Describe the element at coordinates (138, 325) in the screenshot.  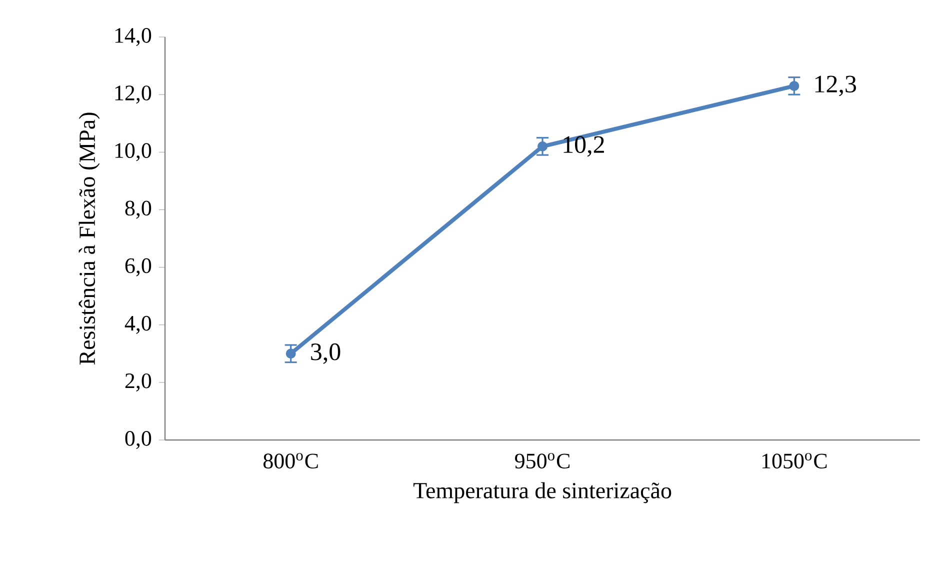
I see `y-tick-label: 4,0` at that location.